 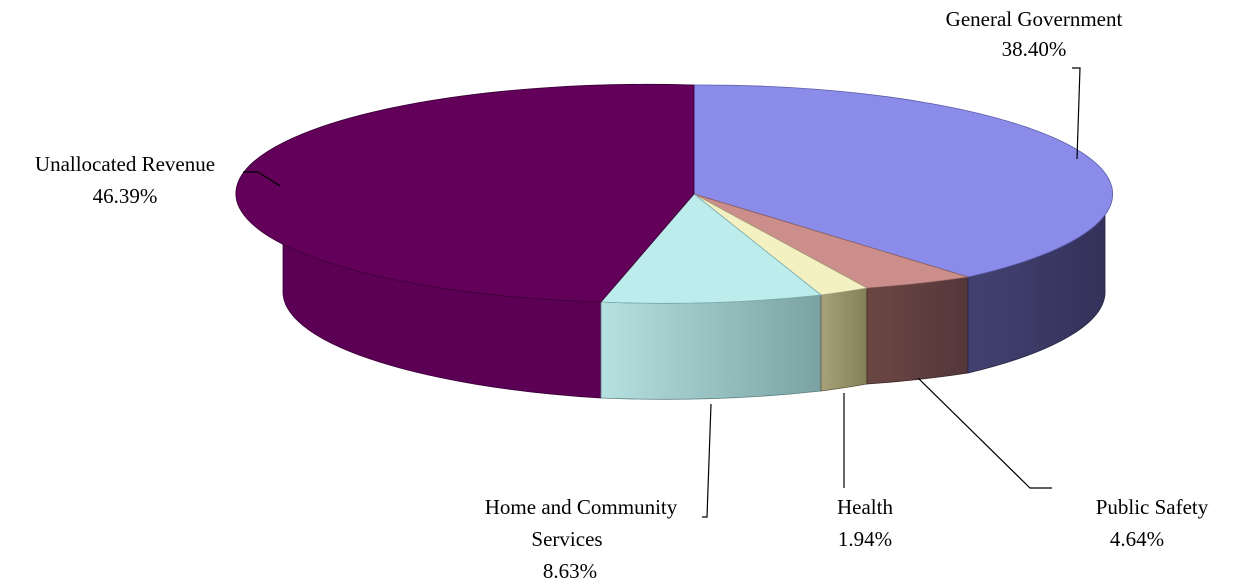 I want to click on leader-unallocated-revenue, so click(x=262, y=179).